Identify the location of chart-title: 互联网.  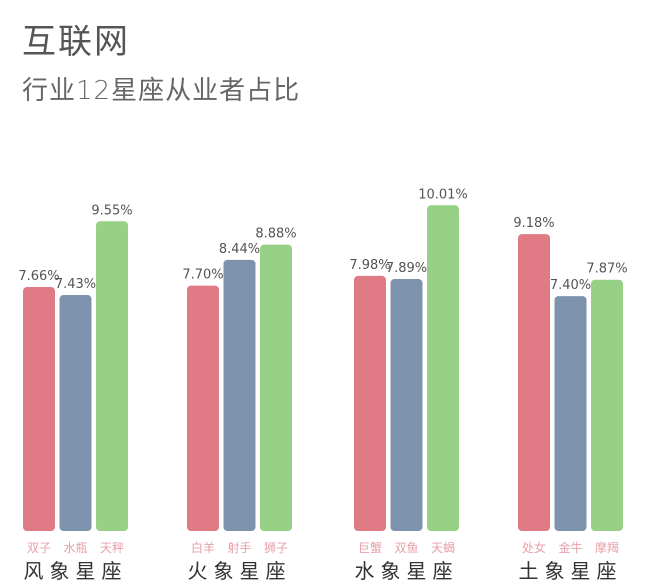
(76, 42).